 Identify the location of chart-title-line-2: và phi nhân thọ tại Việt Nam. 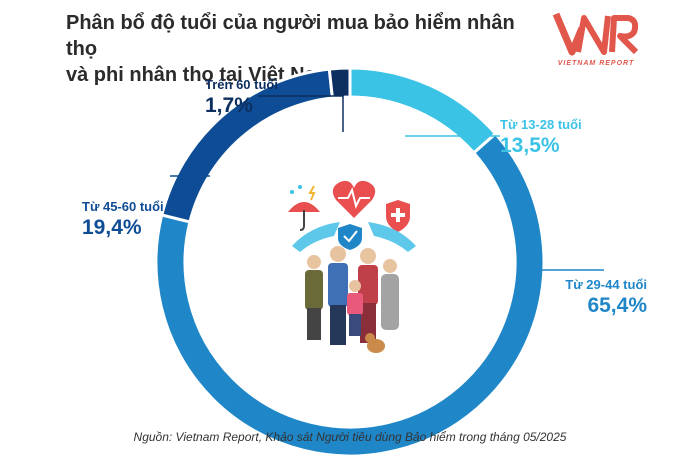
(200, 75).